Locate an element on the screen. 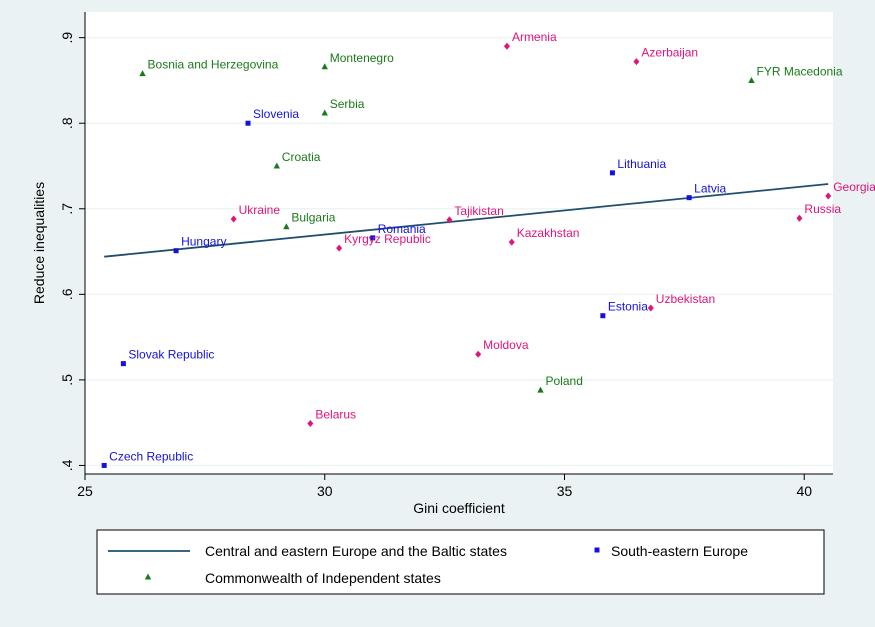  point-tajikistan is located at coordinates (449, 220).